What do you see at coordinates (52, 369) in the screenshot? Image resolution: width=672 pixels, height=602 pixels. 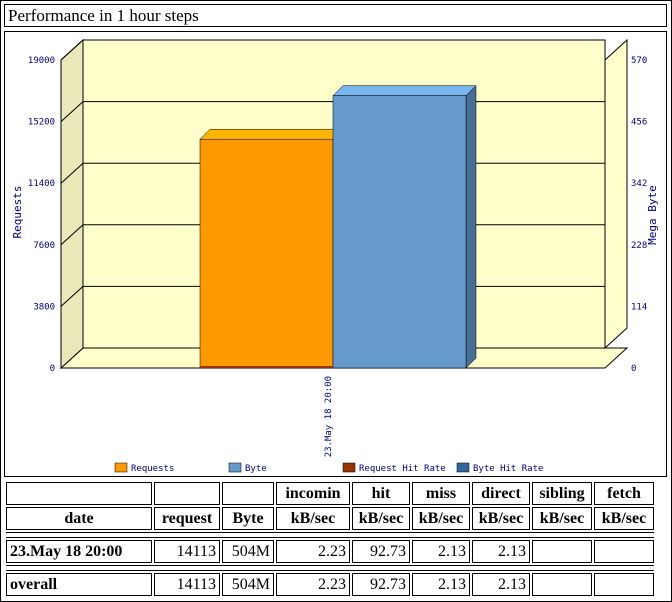 I see `y-tick-label: 0` at bounding box center [52, 369].